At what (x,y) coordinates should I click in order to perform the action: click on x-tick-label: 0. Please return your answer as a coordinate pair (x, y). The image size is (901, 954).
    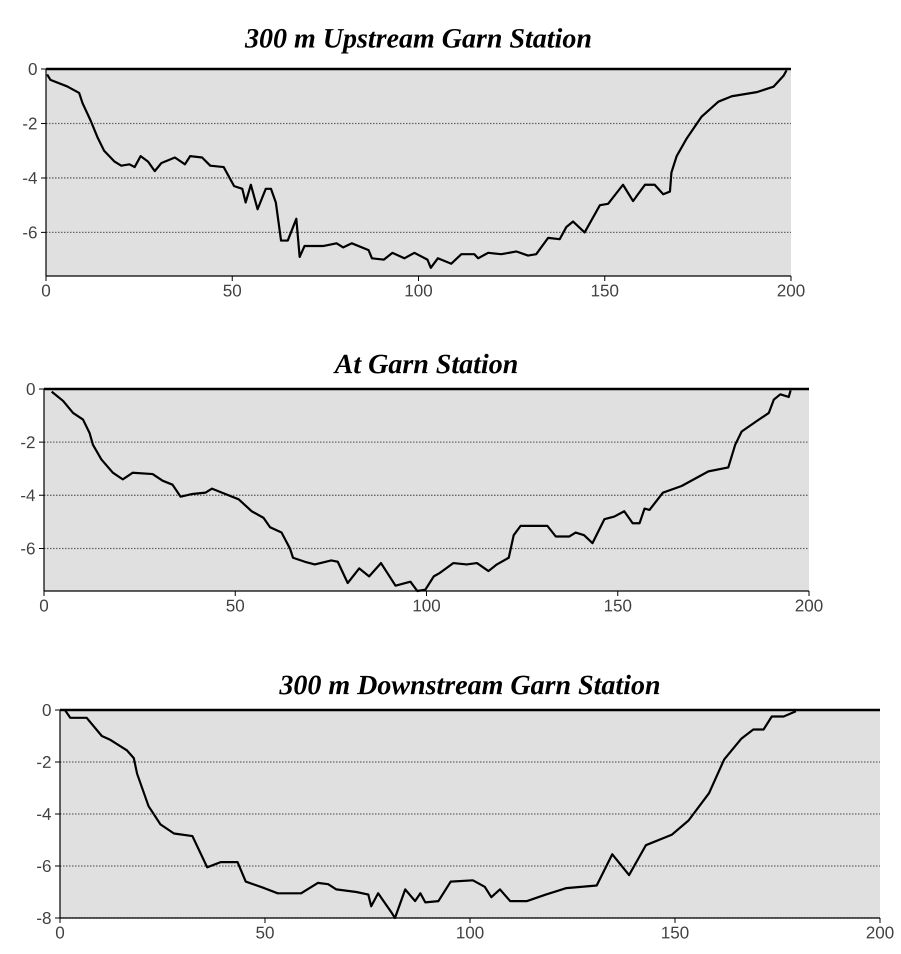
    Looking at the image, I should click on (60, 932).